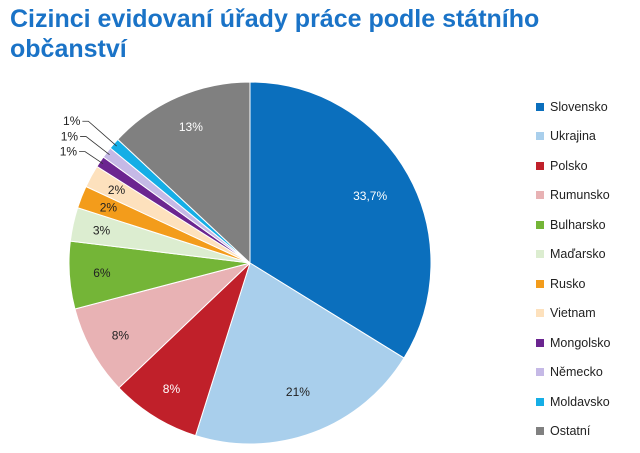 This screenshot has height=453, width=640. What do you see at coordinates (117, 190) in the screenshot?
I see `data-label-vietnam: 2%` at bounding box center [117, 190].